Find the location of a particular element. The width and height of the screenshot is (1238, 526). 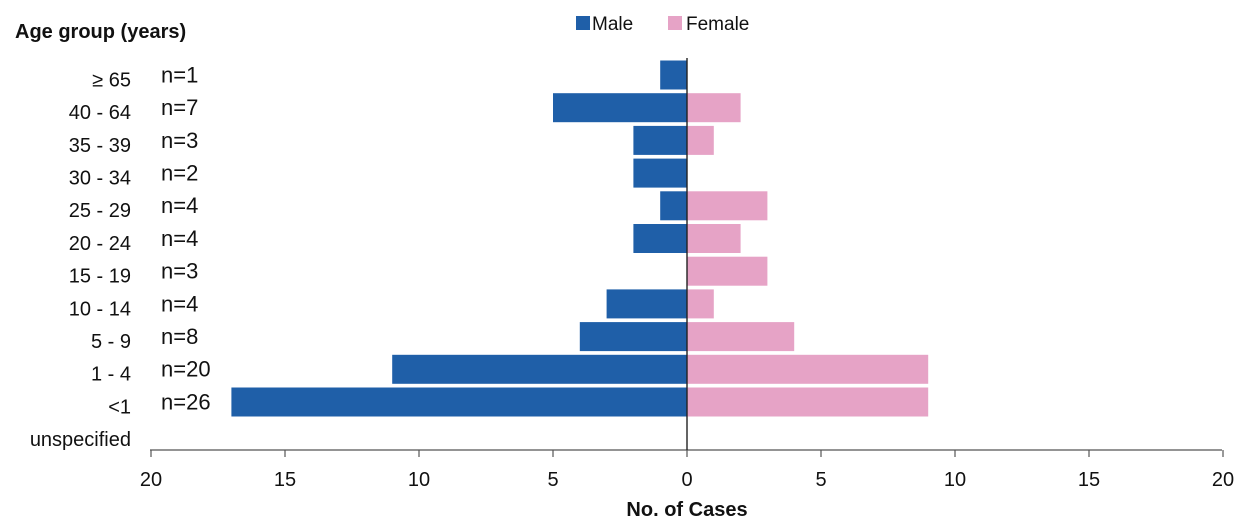

x-tick-label-1: 15 is located at coordinates (285, 480).